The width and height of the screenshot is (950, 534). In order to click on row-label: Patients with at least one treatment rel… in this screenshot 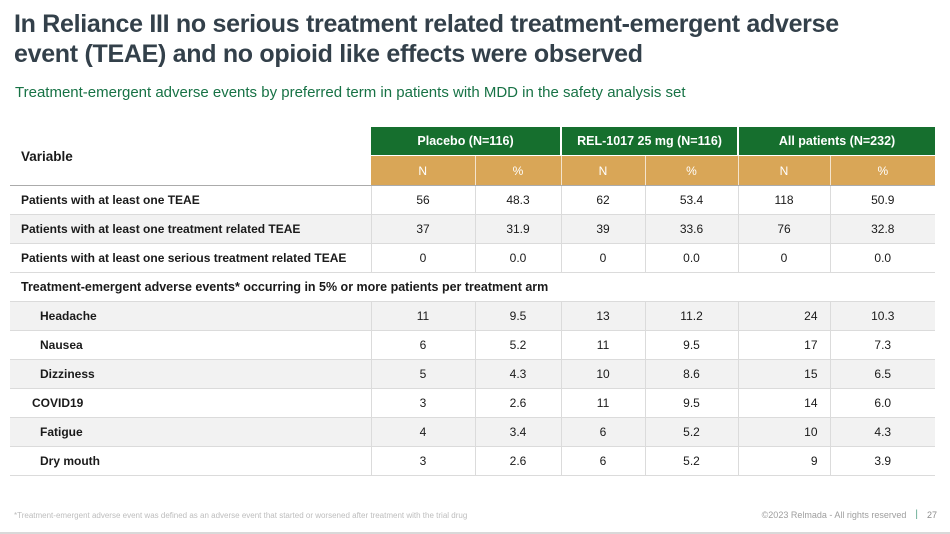, I will do `click(190, 229)`.